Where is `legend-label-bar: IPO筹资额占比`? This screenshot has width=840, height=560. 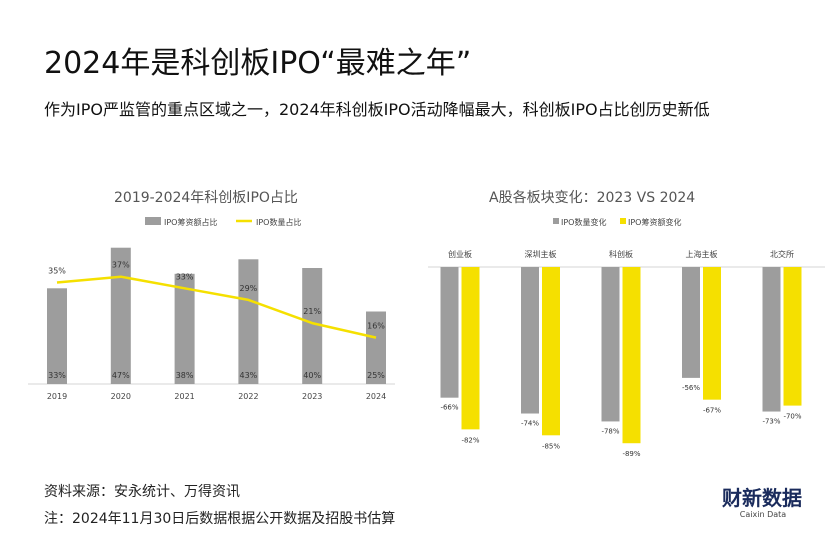
legend-label-bar: IPO筹资额占比 is located at coordinates (190, 222).